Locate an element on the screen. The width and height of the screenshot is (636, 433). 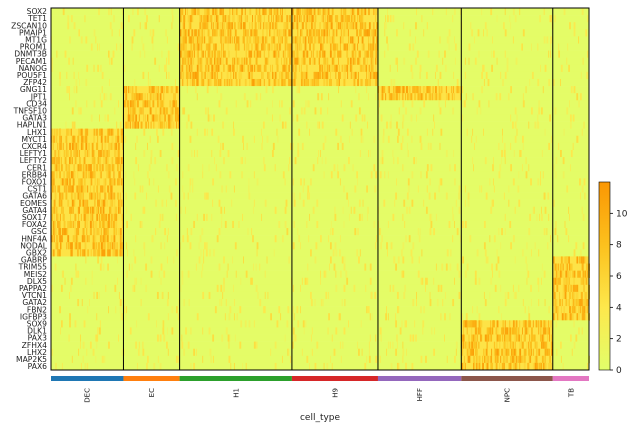
gene-label: LEFTY2 is located at coordinates (34, 160).